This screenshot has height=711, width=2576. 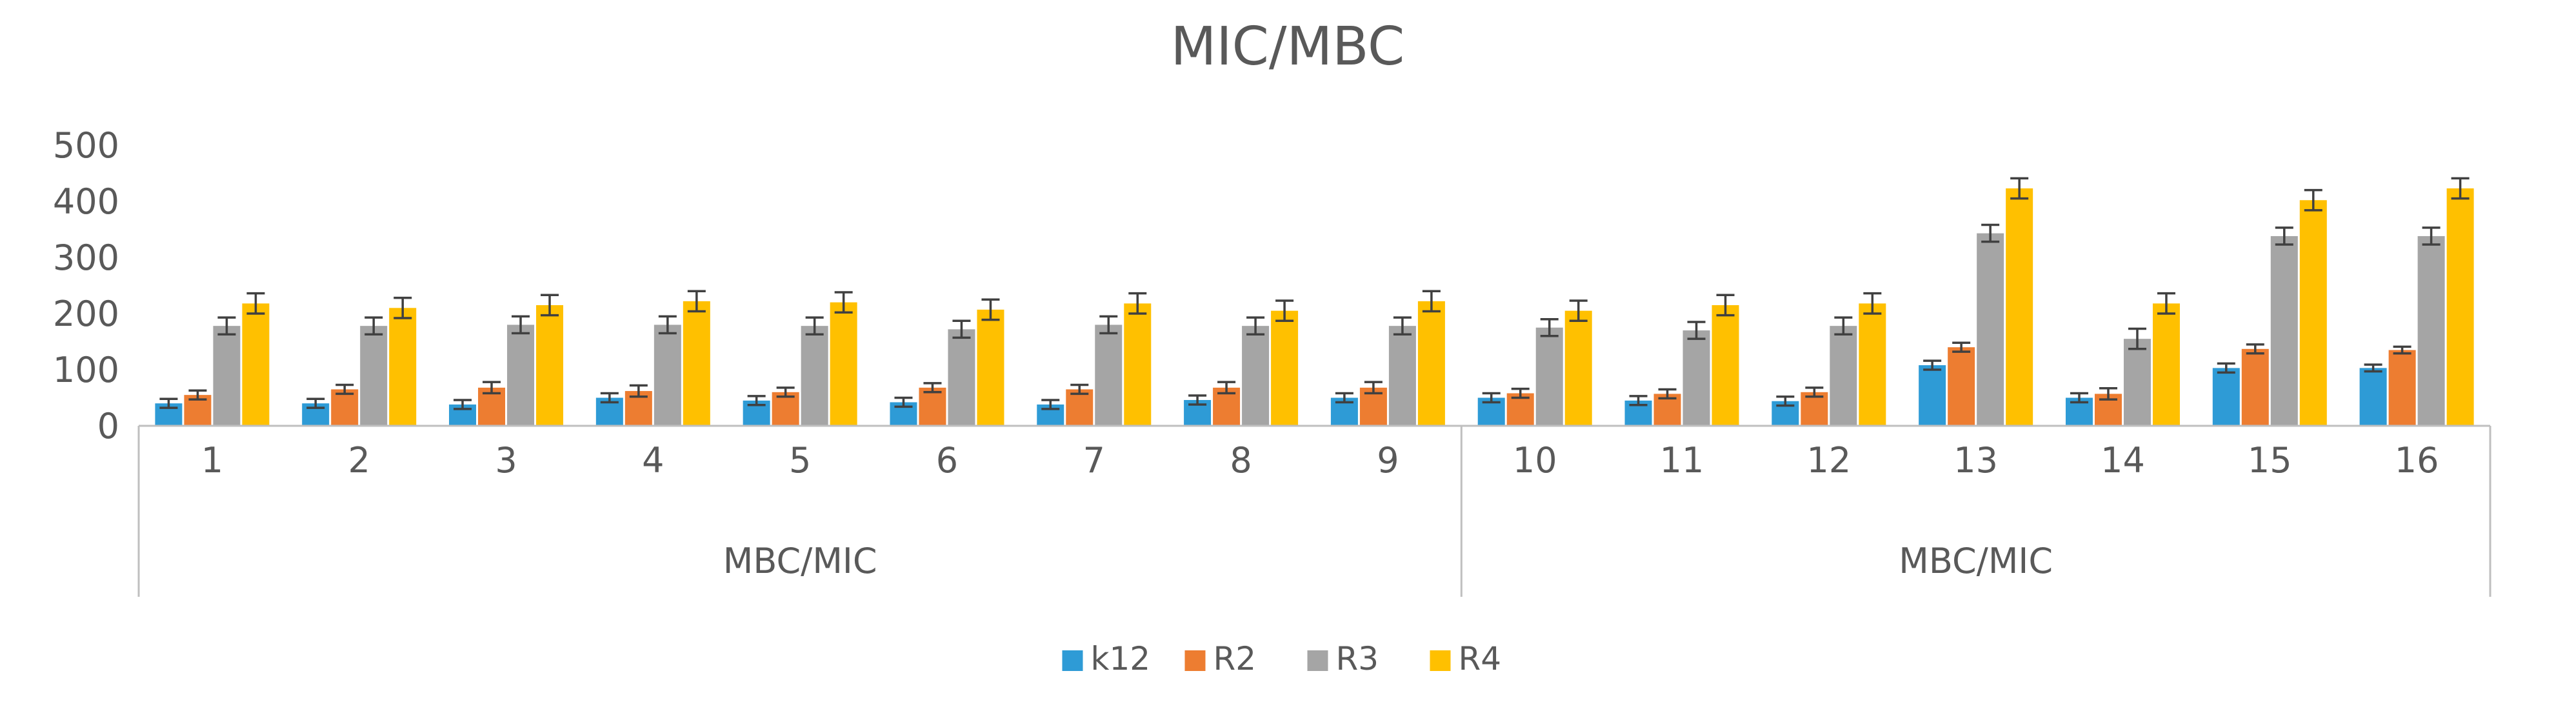 I want to click on legend-label-R3: R3, so click(x=1357, y=658).